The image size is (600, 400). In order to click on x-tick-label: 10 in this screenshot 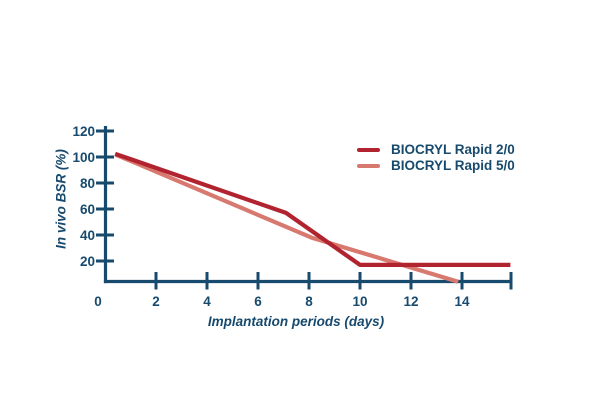, I will do `click(359, 301)`.